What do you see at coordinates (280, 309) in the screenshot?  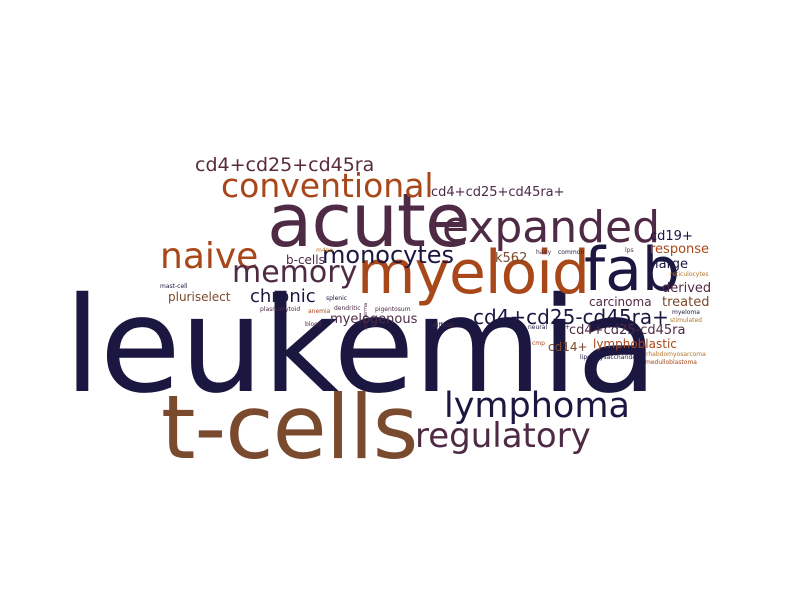 I see `word-plasmacytoid: plasmacytoid` at bounding box center [280, 309].